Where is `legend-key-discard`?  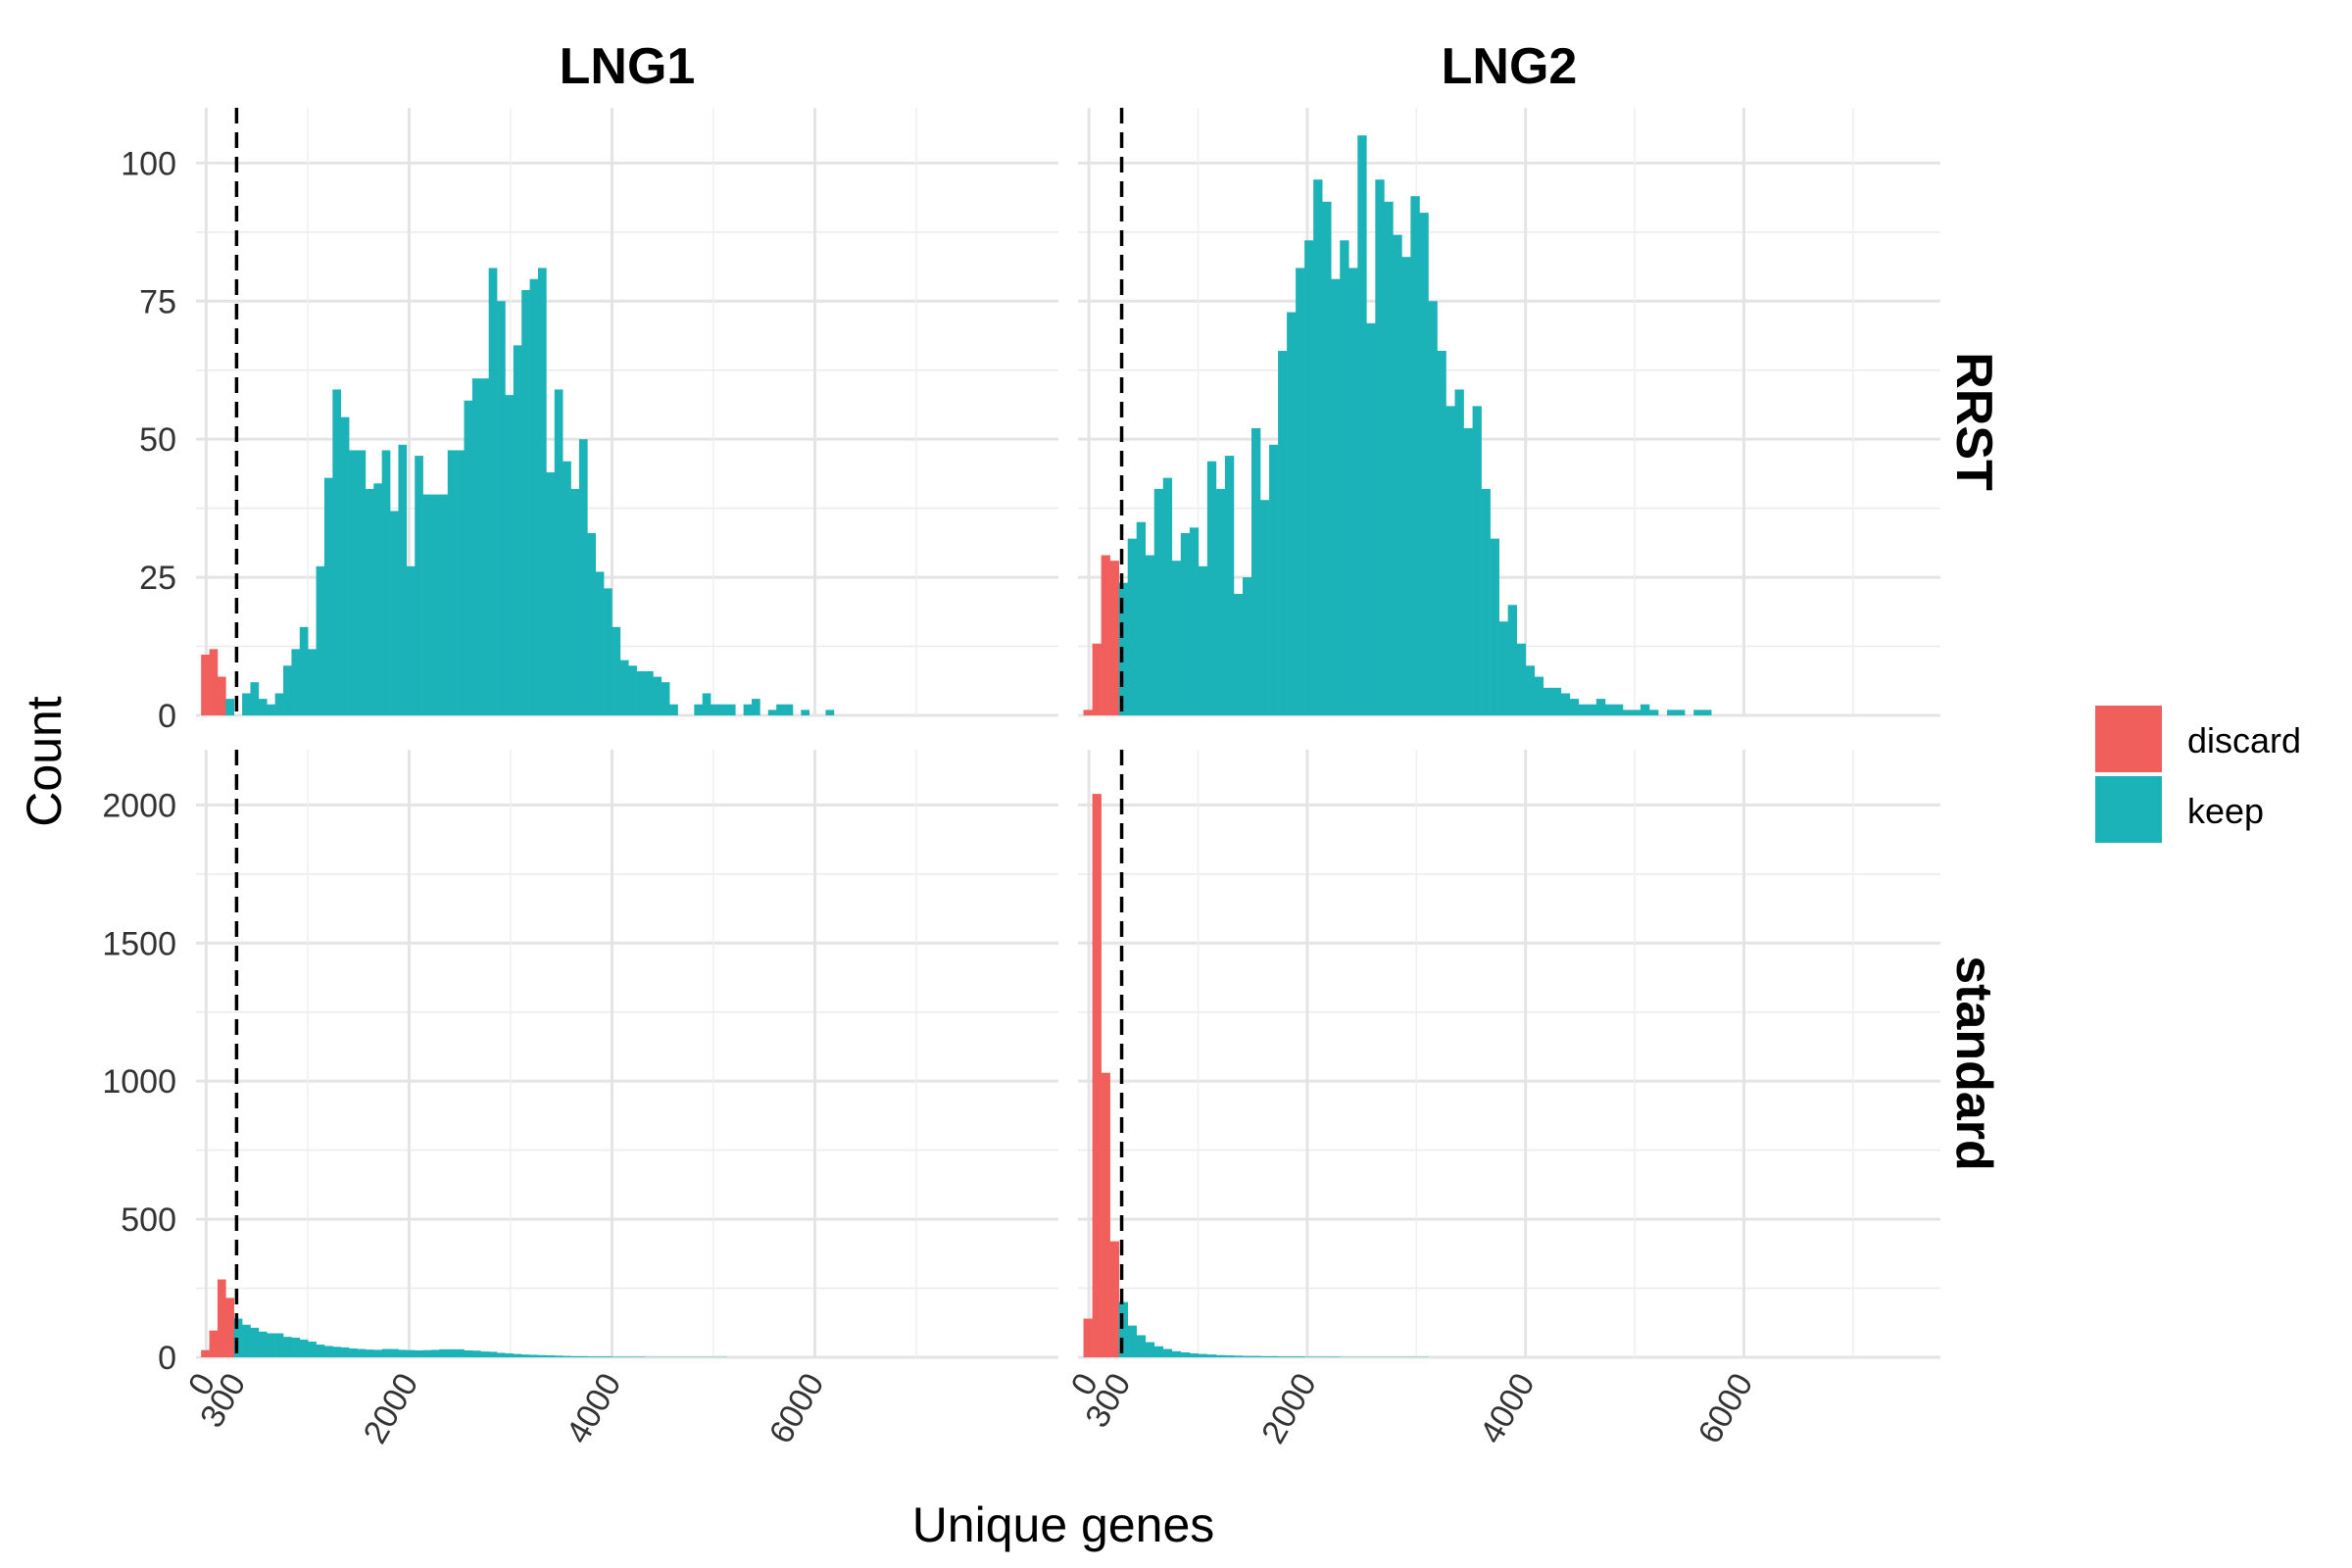
legend-key-discard is located at coordinates (2128, 739).